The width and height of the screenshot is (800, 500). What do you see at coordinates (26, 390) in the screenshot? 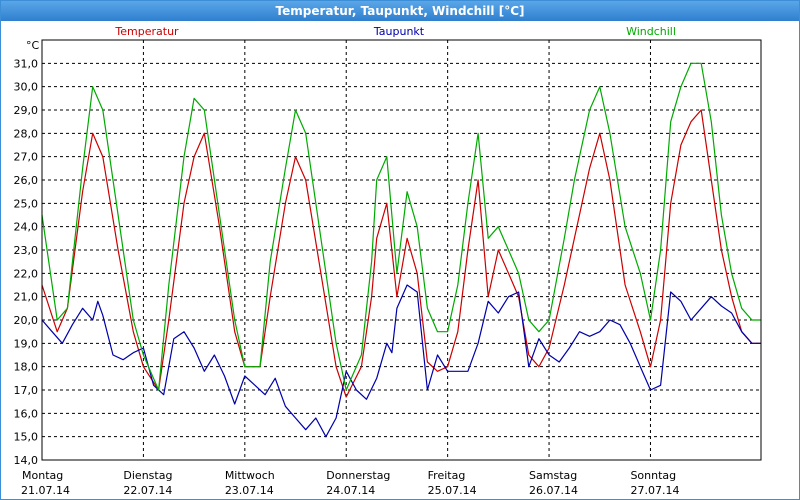
I see `y-tick-label: 17,0` at bounding box center [26, 390].